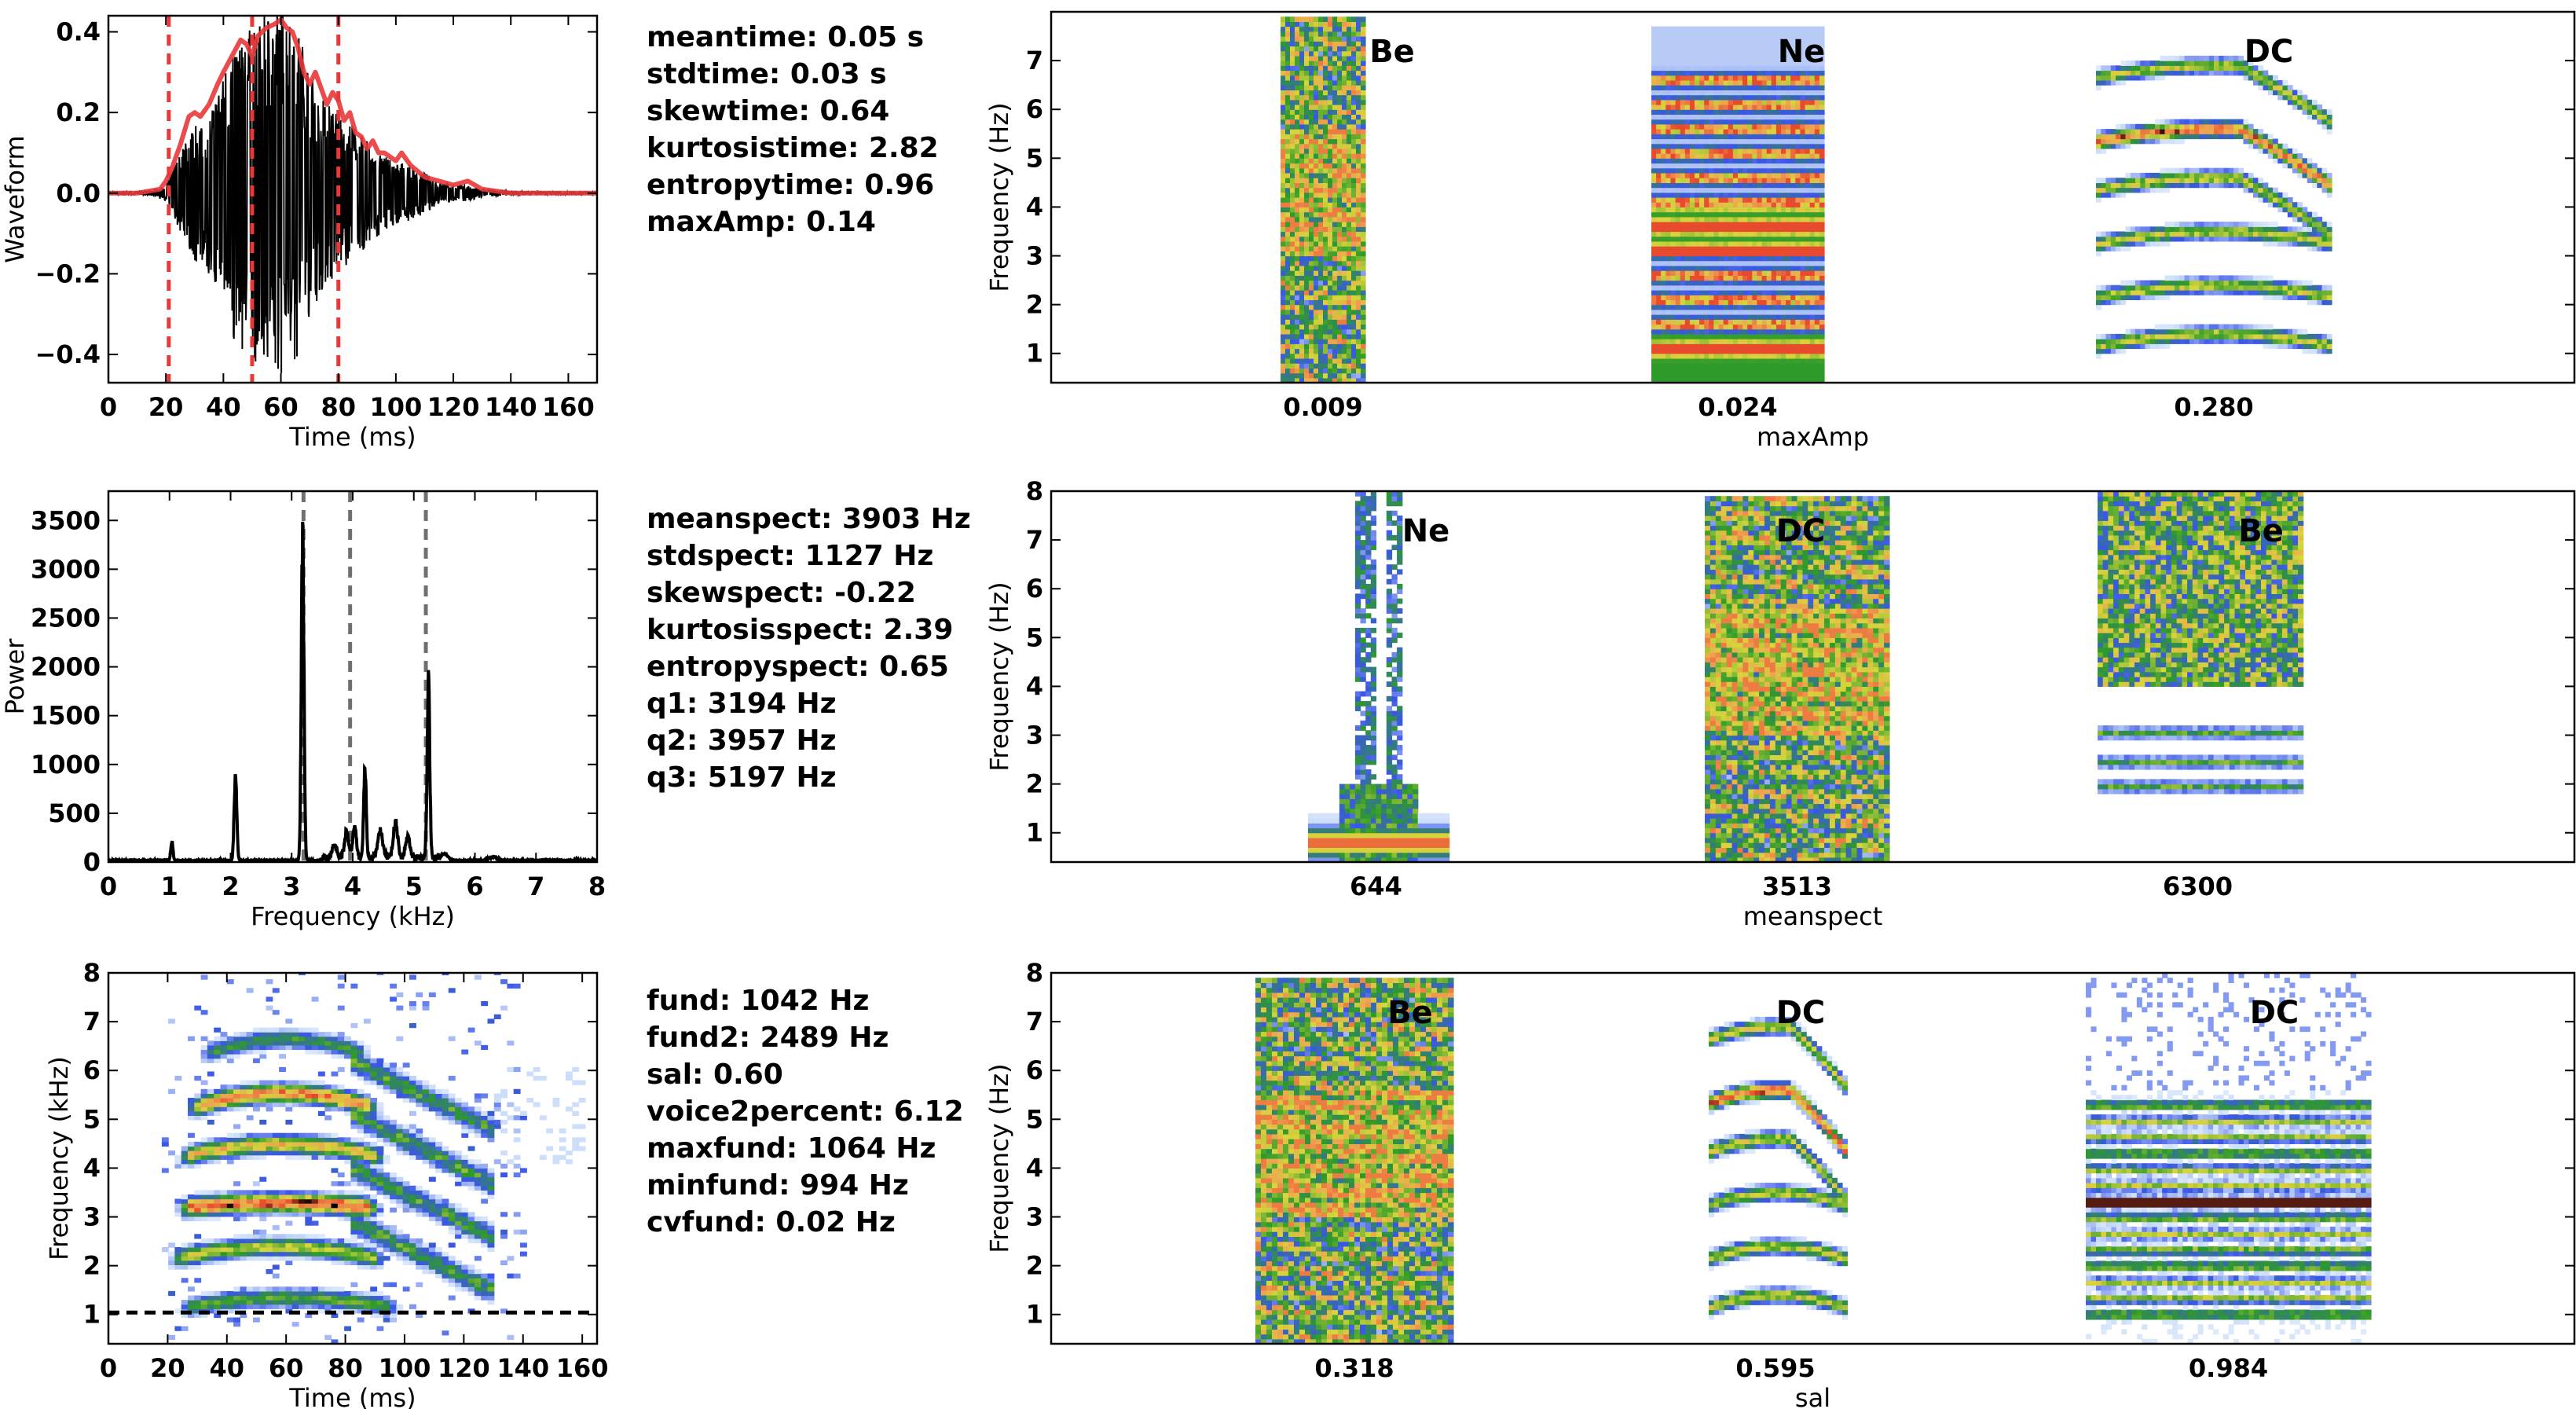 The height and width of the screenshot is (1409, 2576). Describe the element at coordinates (230, 886) in the screenshot. I see `x-tick-label: 2` at that location.